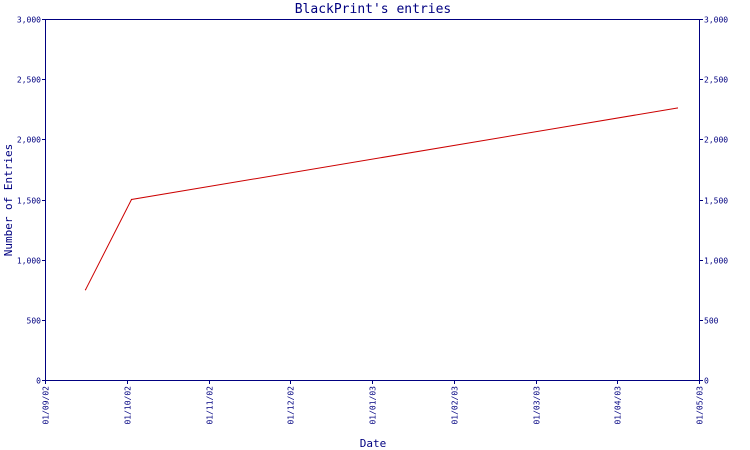  I want to click on y-tick-label-right: 0, so click(706, 381).